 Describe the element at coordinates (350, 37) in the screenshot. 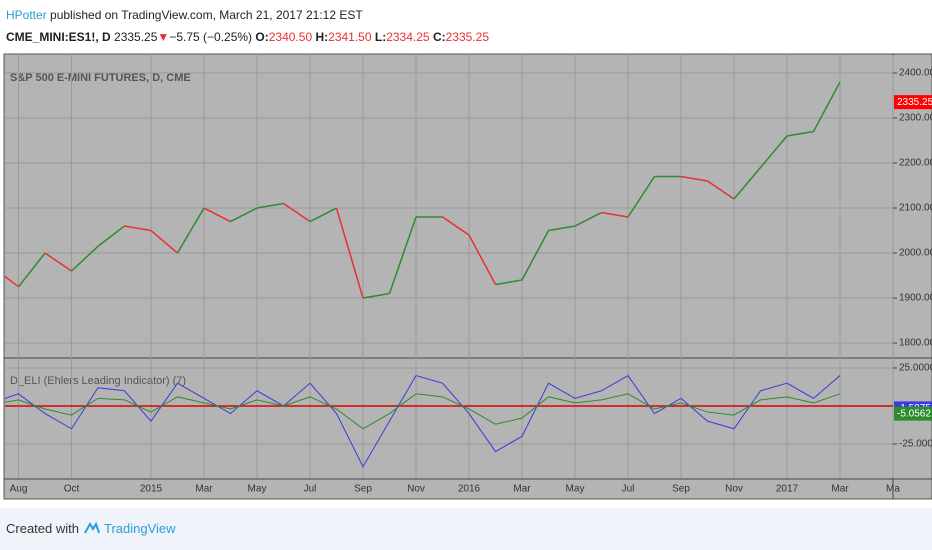

I see `ohlc-value: 2341.50` at that location.